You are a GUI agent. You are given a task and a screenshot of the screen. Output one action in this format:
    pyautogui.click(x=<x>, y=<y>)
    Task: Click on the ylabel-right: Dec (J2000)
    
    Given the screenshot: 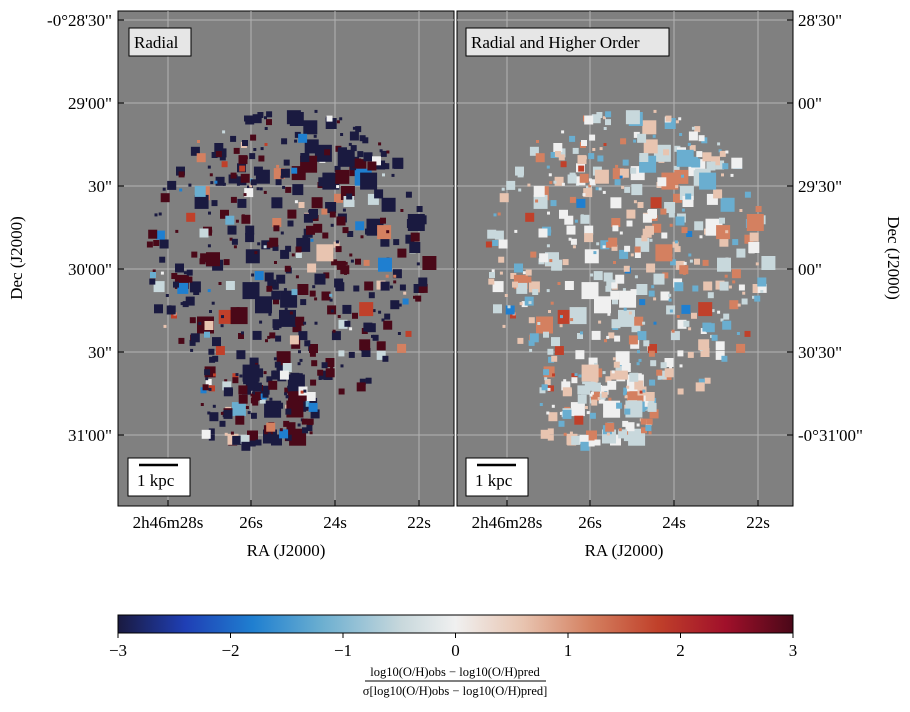 What is the action you would take?
    pyautogui.click(x=893, y=258)
    